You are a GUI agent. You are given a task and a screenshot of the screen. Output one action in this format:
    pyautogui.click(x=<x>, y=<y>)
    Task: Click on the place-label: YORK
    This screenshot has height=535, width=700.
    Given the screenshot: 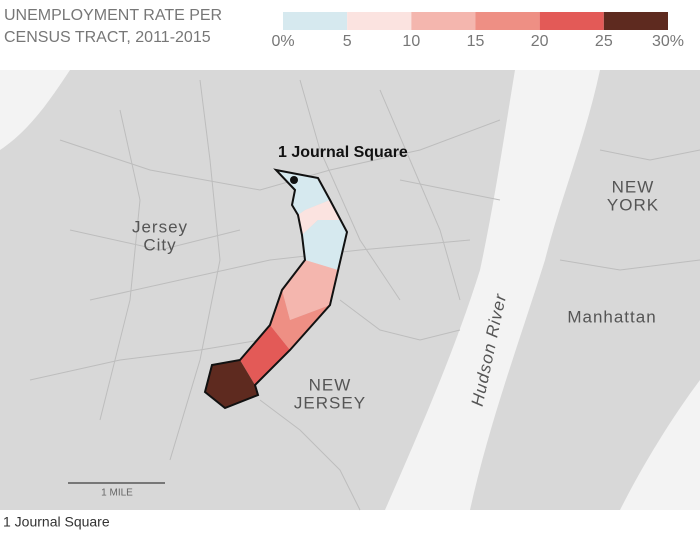 What is the action you would take?
    pyautogui.click(x=633, y=204)
    